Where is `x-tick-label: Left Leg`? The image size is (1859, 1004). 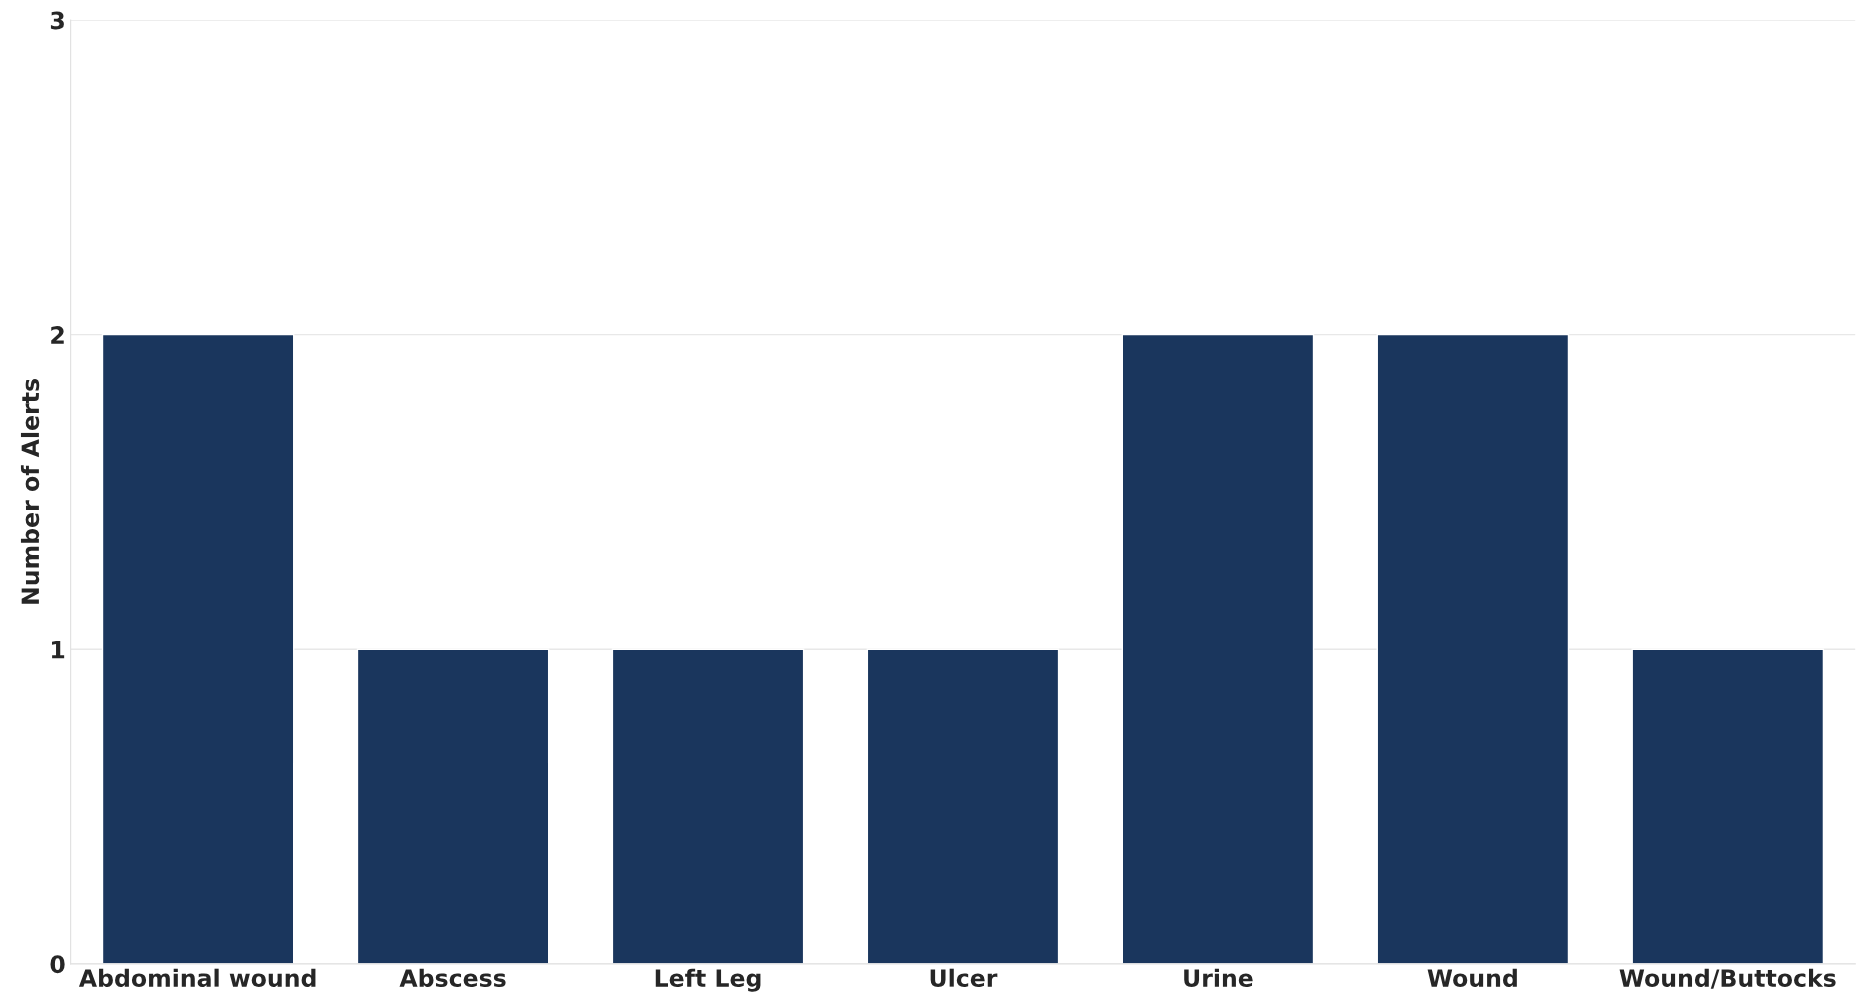
x-tick-label: Left Leg is located at coordinates (708, 980).